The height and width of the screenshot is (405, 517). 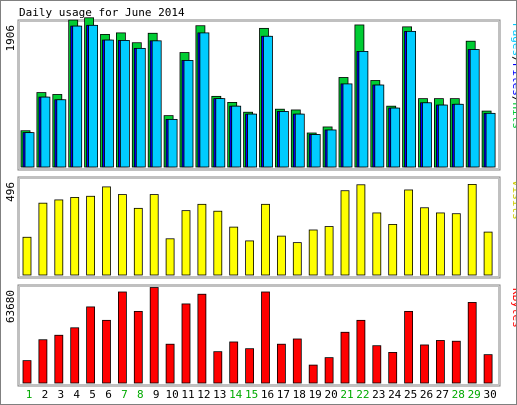 I want to click on day-tick-label: 10, so click(x=171, y=394).